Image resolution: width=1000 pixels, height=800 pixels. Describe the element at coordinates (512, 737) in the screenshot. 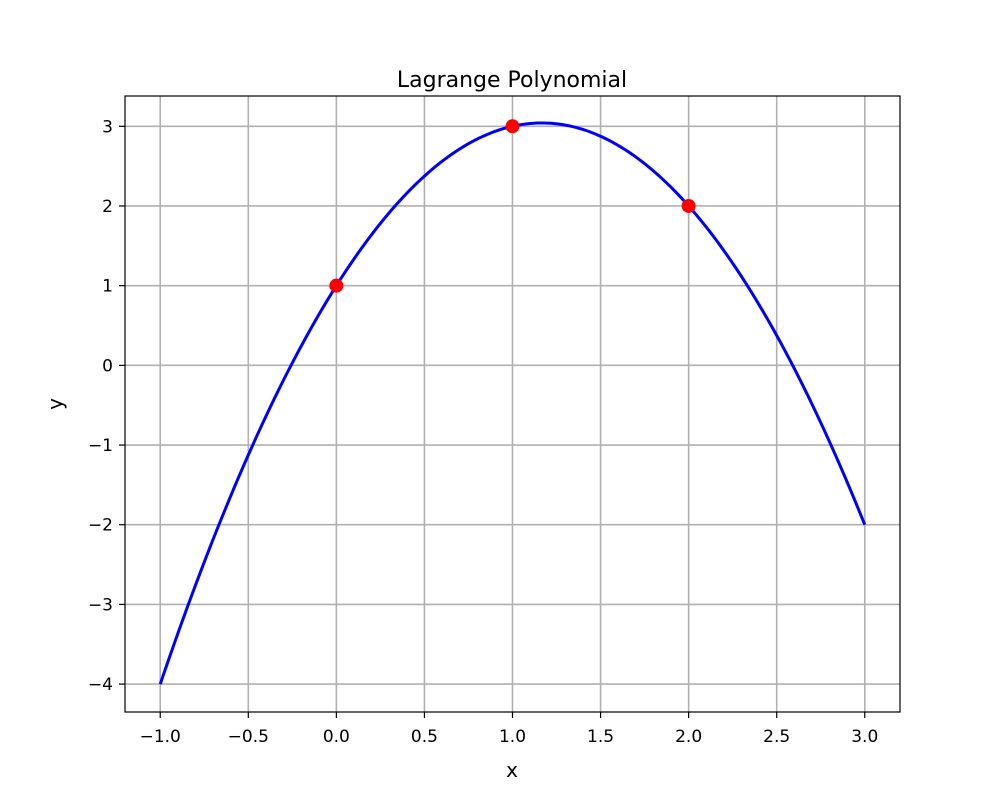

I see `x-tick-label: 1.0` at that location.